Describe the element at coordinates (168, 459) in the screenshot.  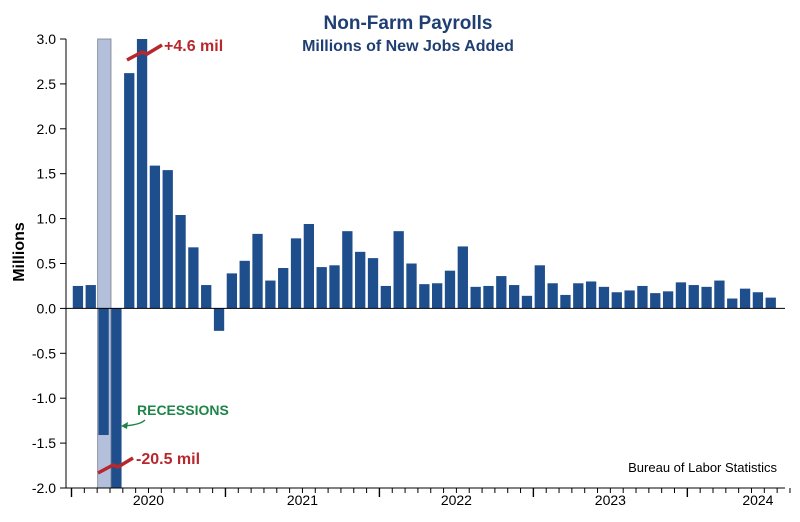
I see `trough-annotation-label: -20.5 mil` at that location.